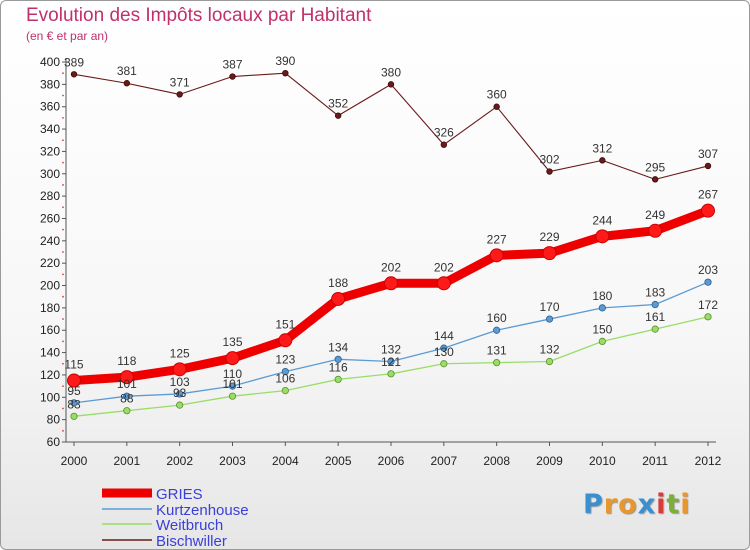 The height and width of the screenshot is (550, 750). What do you see at coordinates (50, 263) in the screenshot?
I see `y-tick-label: 220` at bounding box center [50, 263].